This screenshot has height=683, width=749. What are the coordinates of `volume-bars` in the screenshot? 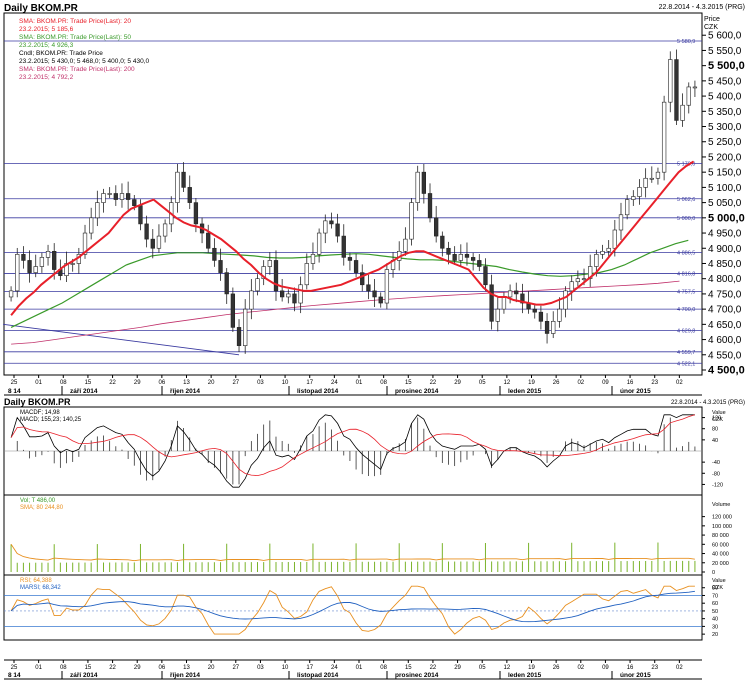 It's located at (353, 557).